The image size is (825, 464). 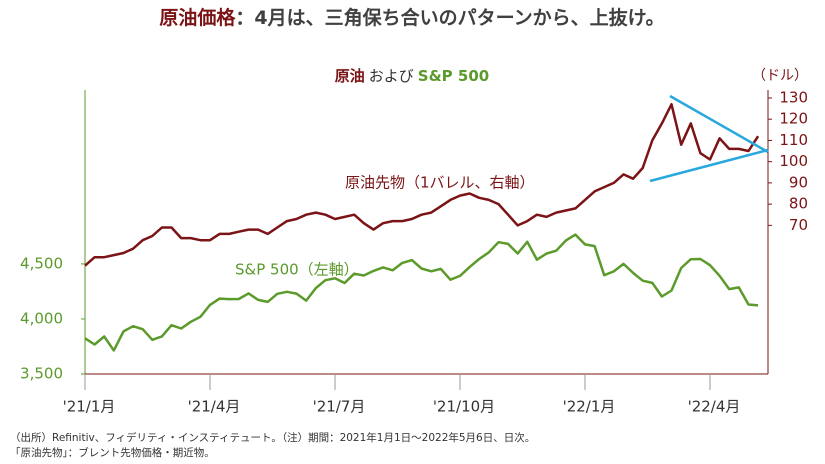 What do you see at coordinates (41, 318) in the screenshot?
I see `y-tick-label: 4,000` at bounding box center [41, 318].